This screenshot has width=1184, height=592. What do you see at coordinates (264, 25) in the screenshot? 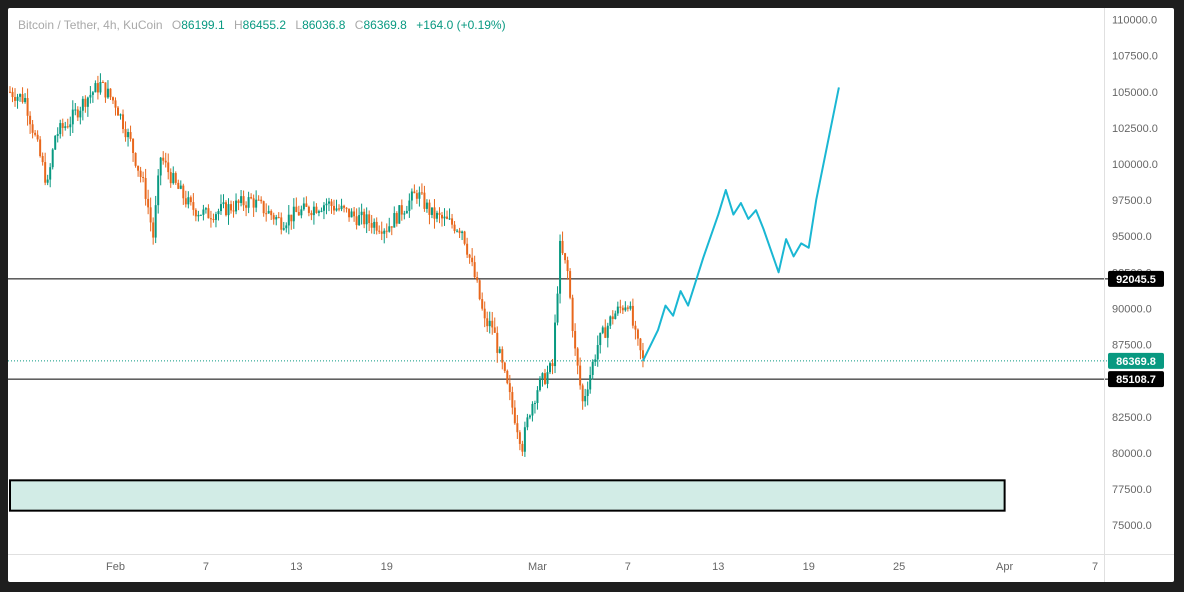
I see `high-value: 86455.2` at bounding box center [264, 25].